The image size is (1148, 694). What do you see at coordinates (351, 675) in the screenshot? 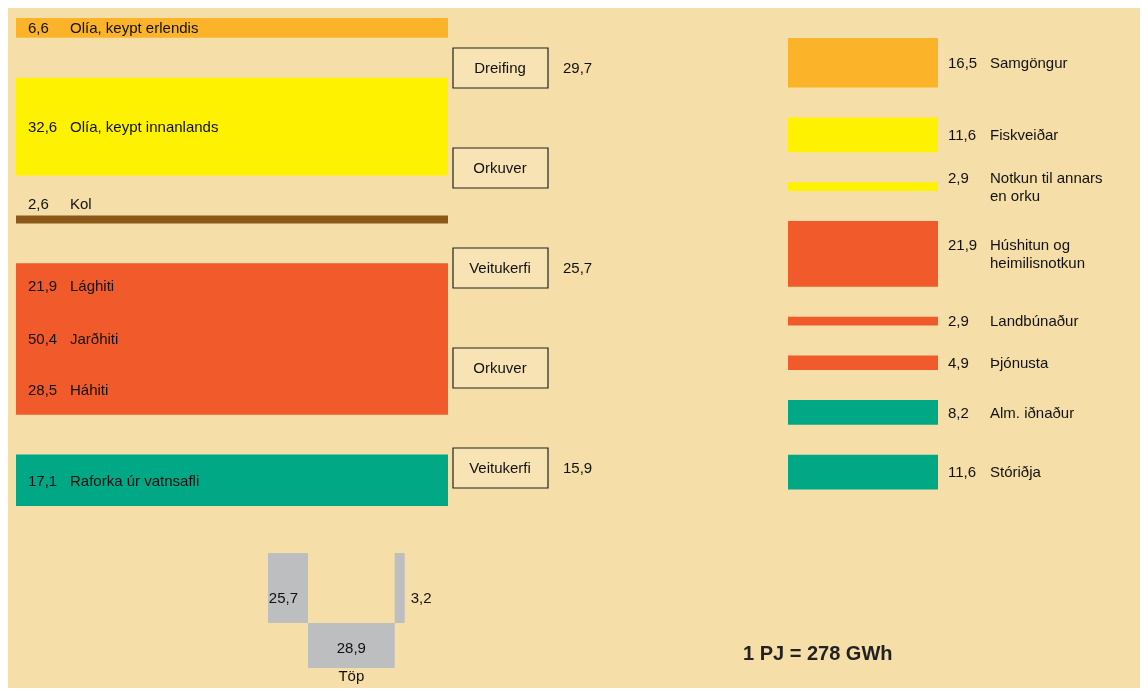
I see `category-label: Töp` at bounding box center [351, 675].